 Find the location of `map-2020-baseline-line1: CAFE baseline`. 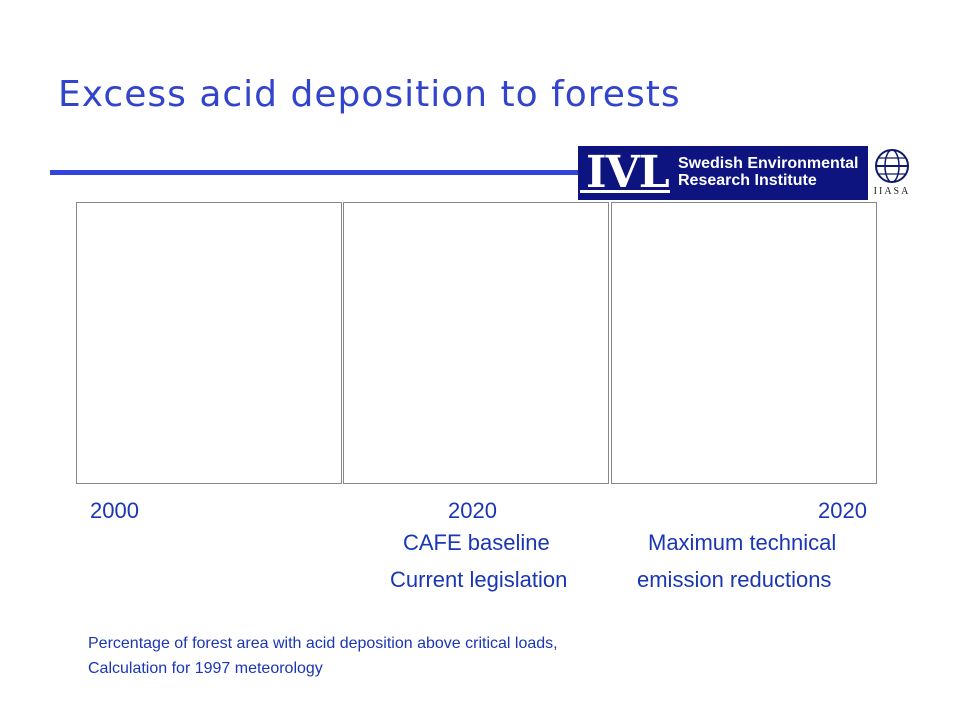

map-2020-baseline-line1: CAFE baseline is located at coordinates (476, 542).